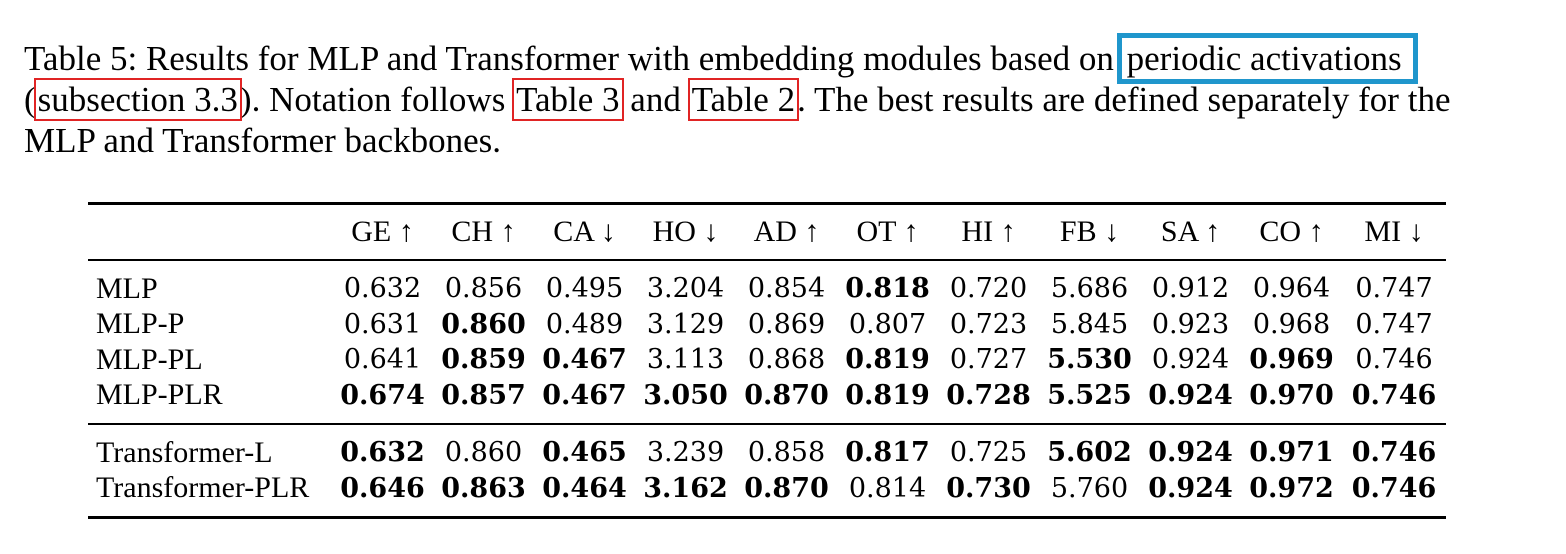 This screenshot has height=554, width=1566. What do you see at coordinates (210, 232) in the screenshot?
I see `header-cell-empty` at bounding box center [210, 232].